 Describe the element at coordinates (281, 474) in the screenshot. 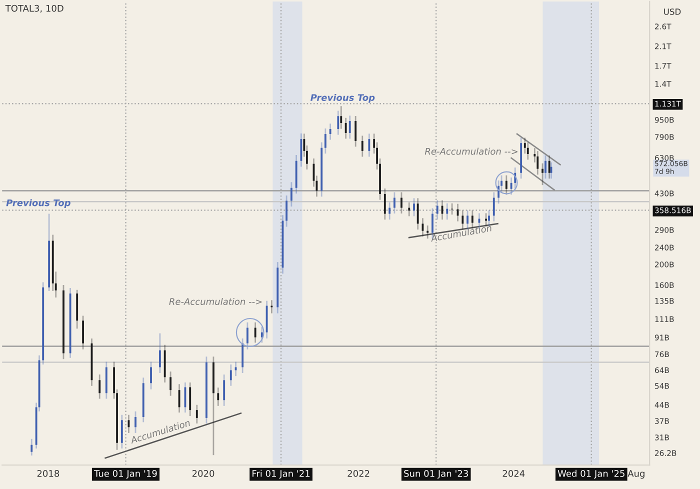

I see `x-tick-label: Fri 01 Jan '21` at that location.